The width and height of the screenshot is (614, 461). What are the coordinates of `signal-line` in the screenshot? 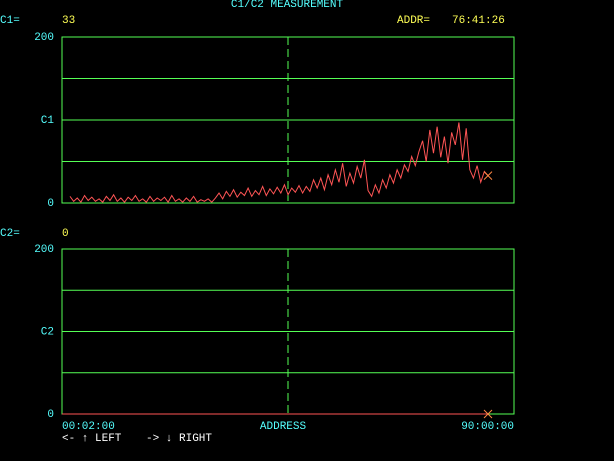 It's located at (279, 163).